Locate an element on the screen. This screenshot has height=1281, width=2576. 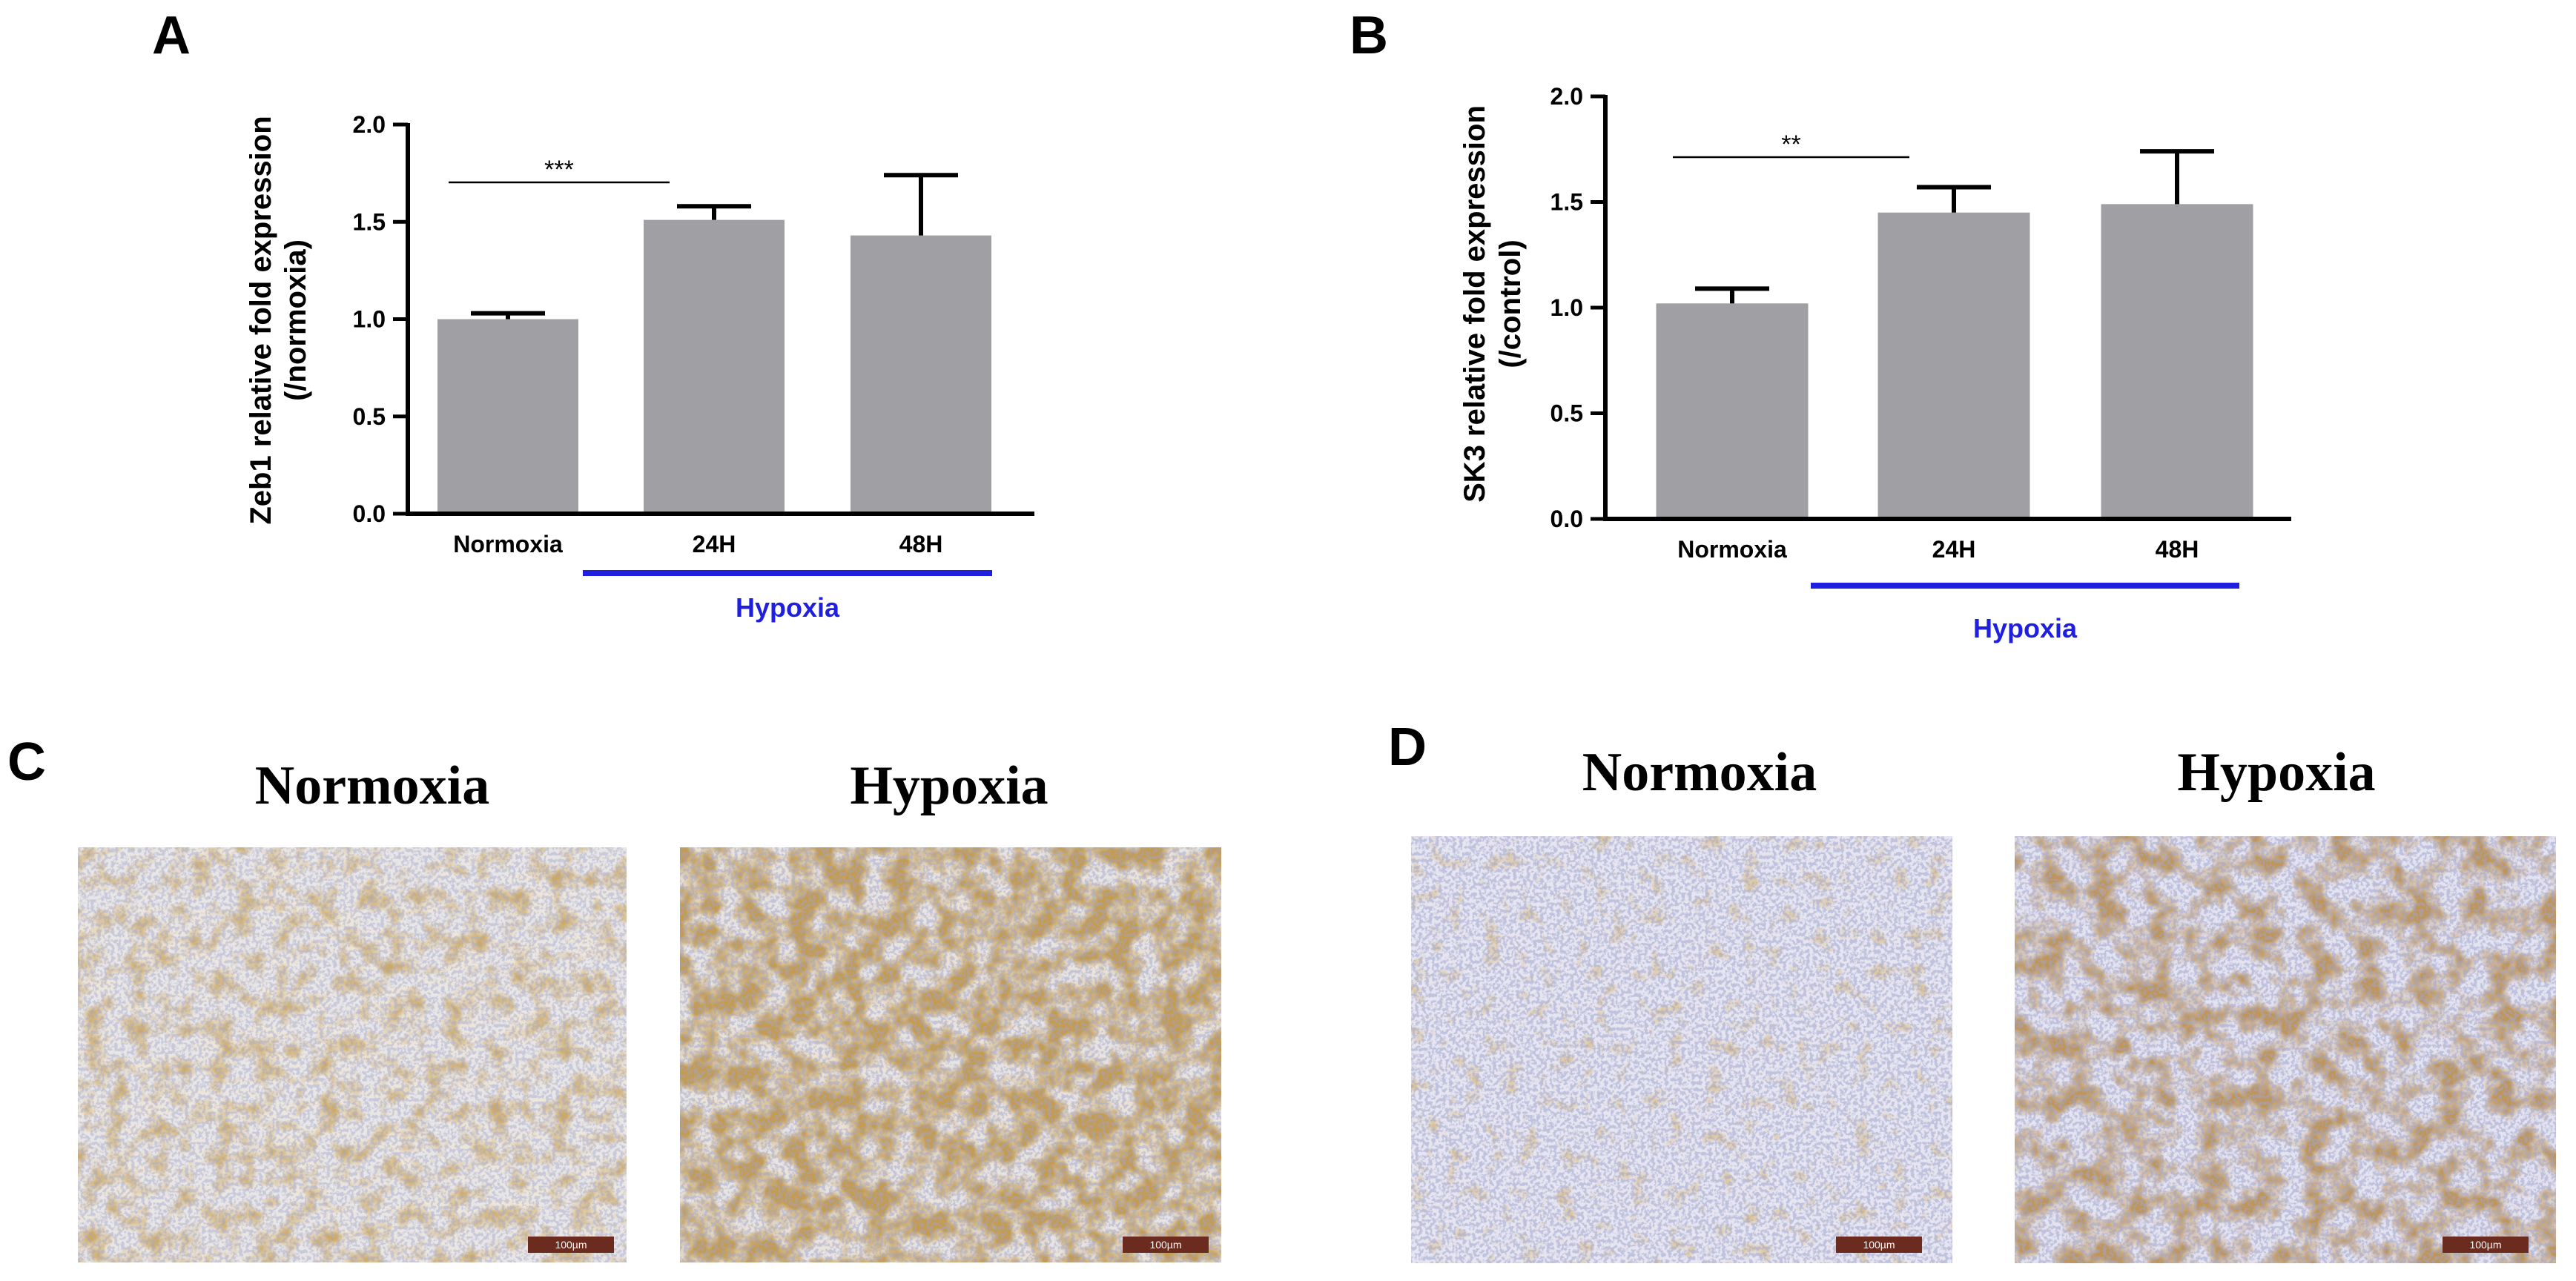
significance-label: ** is located at coordinates (1790, 144).